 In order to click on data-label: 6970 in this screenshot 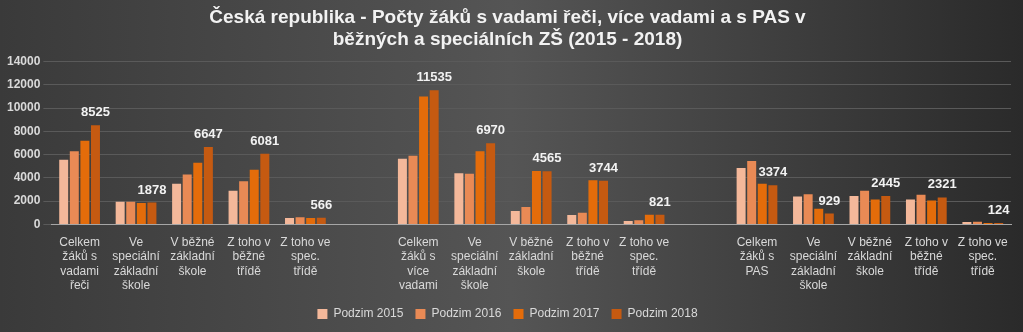, I will do `click(491, 130)`.